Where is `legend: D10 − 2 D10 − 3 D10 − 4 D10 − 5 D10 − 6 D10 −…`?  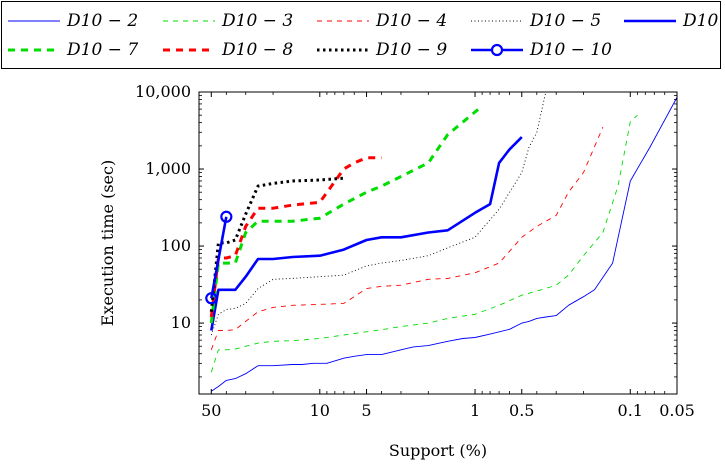
legend: D10 − 2 D10 − 3 D10 − 4 D10 − 5 D10 − 6 D10 −… is located at coordinates (363, 35).